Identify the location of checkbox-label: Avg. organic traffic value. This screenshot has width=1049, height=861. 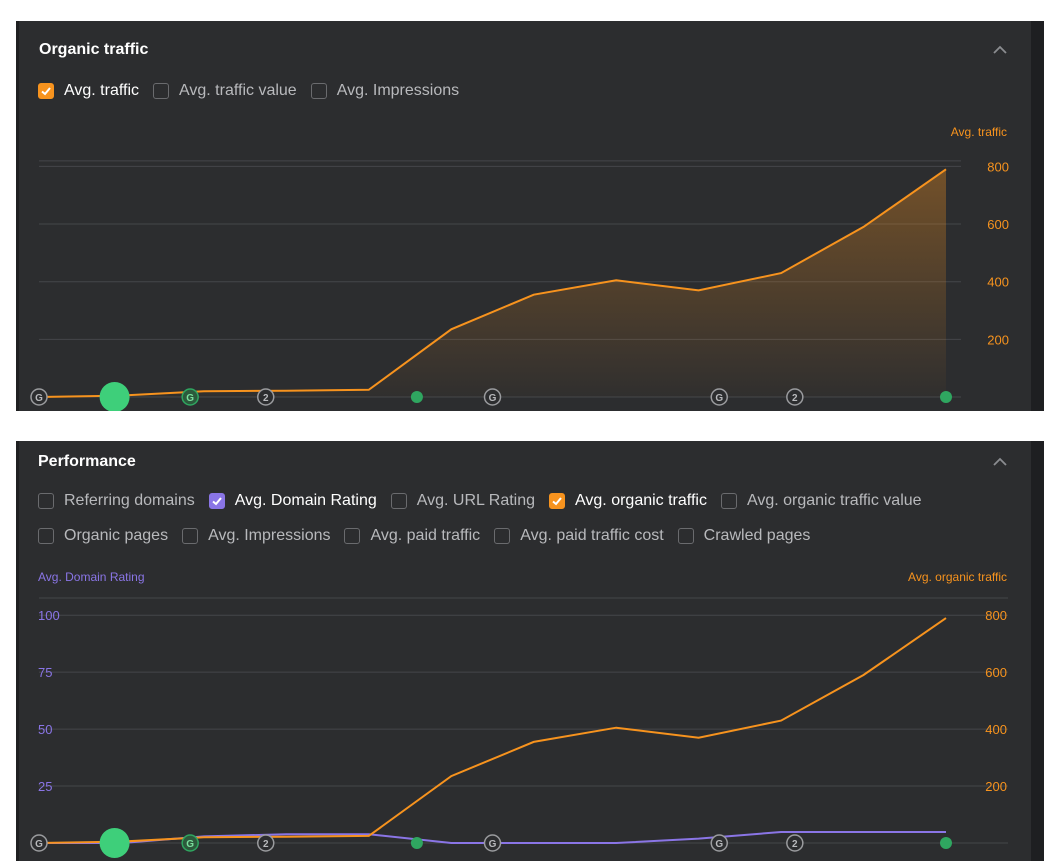
(834, 500).